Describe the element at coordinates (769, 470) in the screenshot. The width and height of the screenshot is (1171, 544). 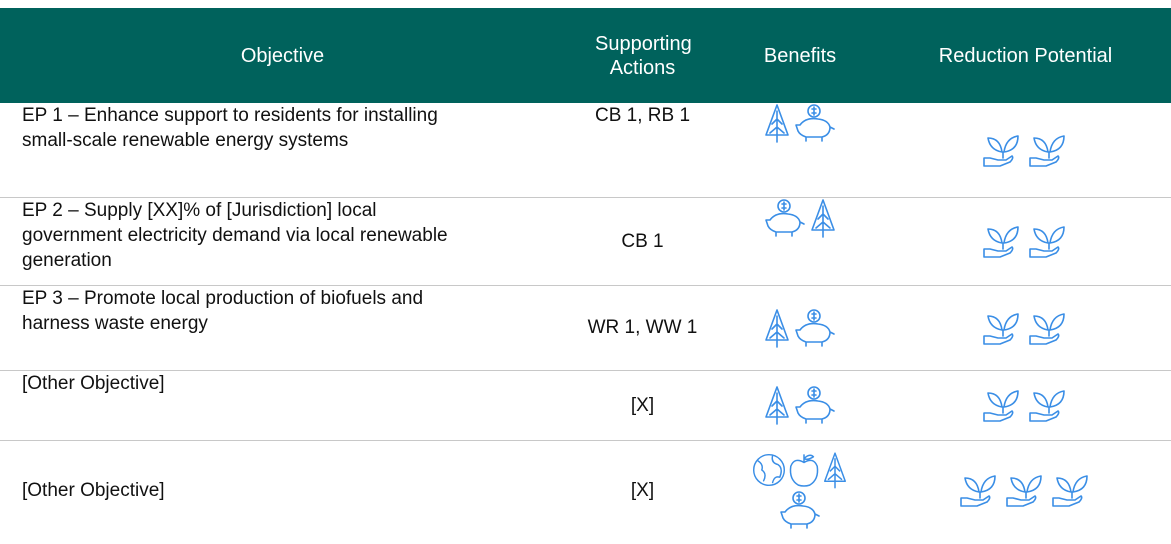
I see `globe-icon` at that location.